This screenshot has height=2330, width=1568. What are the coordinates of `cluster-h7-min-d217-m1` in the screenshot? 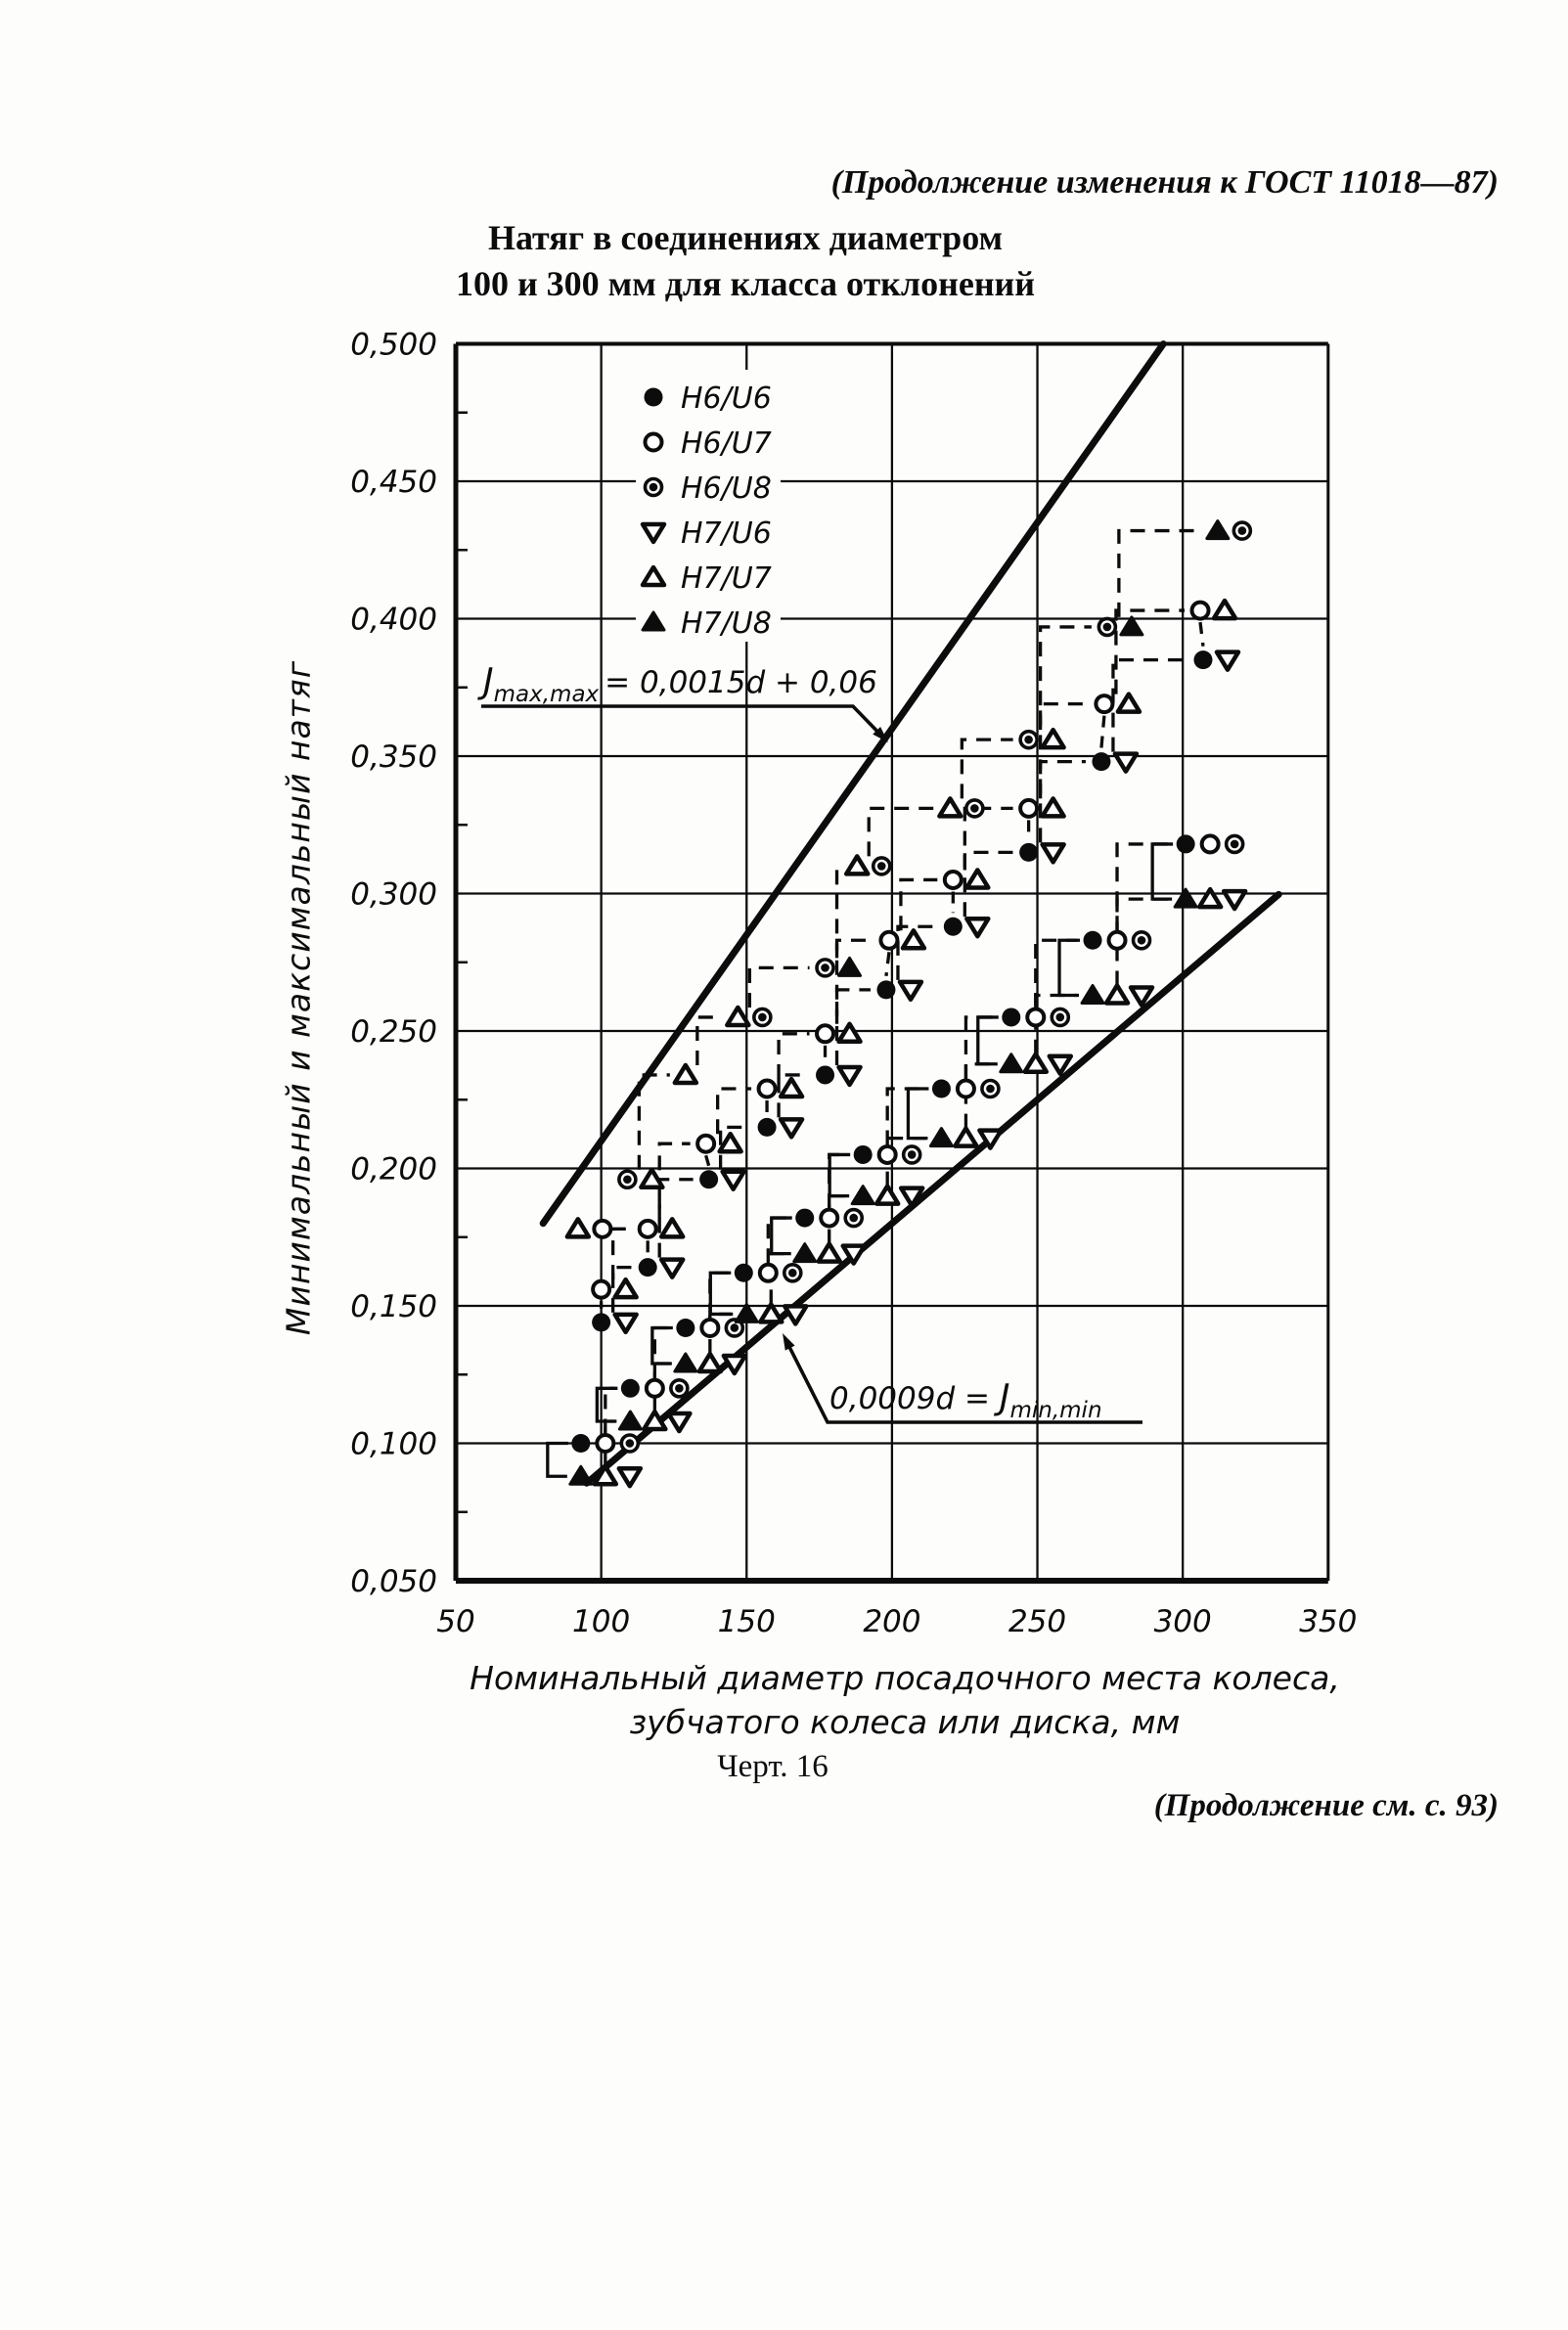 It's located at (966, 1137).